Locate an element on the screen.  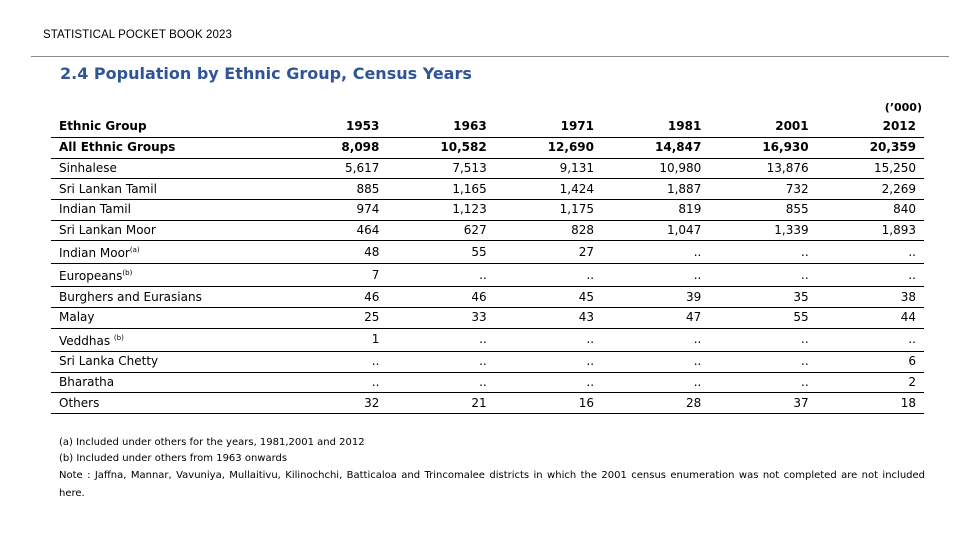
row-label-text: Bharatha is located at coordinates (87, 381).